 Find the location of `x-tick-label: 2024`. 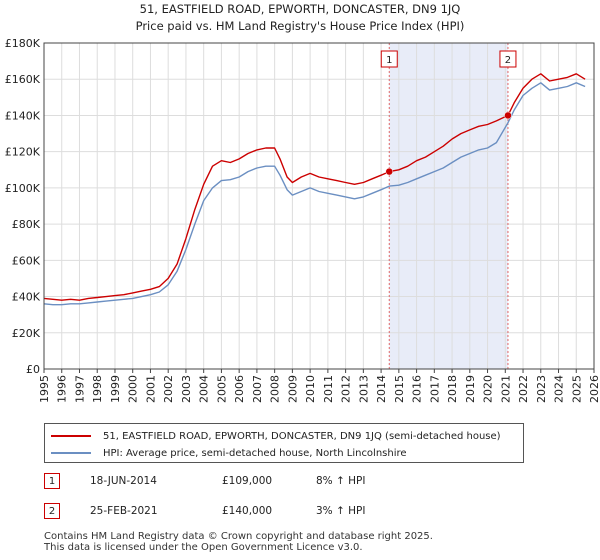

x-tick-label: 2024 is located at coordinates (559, 389).